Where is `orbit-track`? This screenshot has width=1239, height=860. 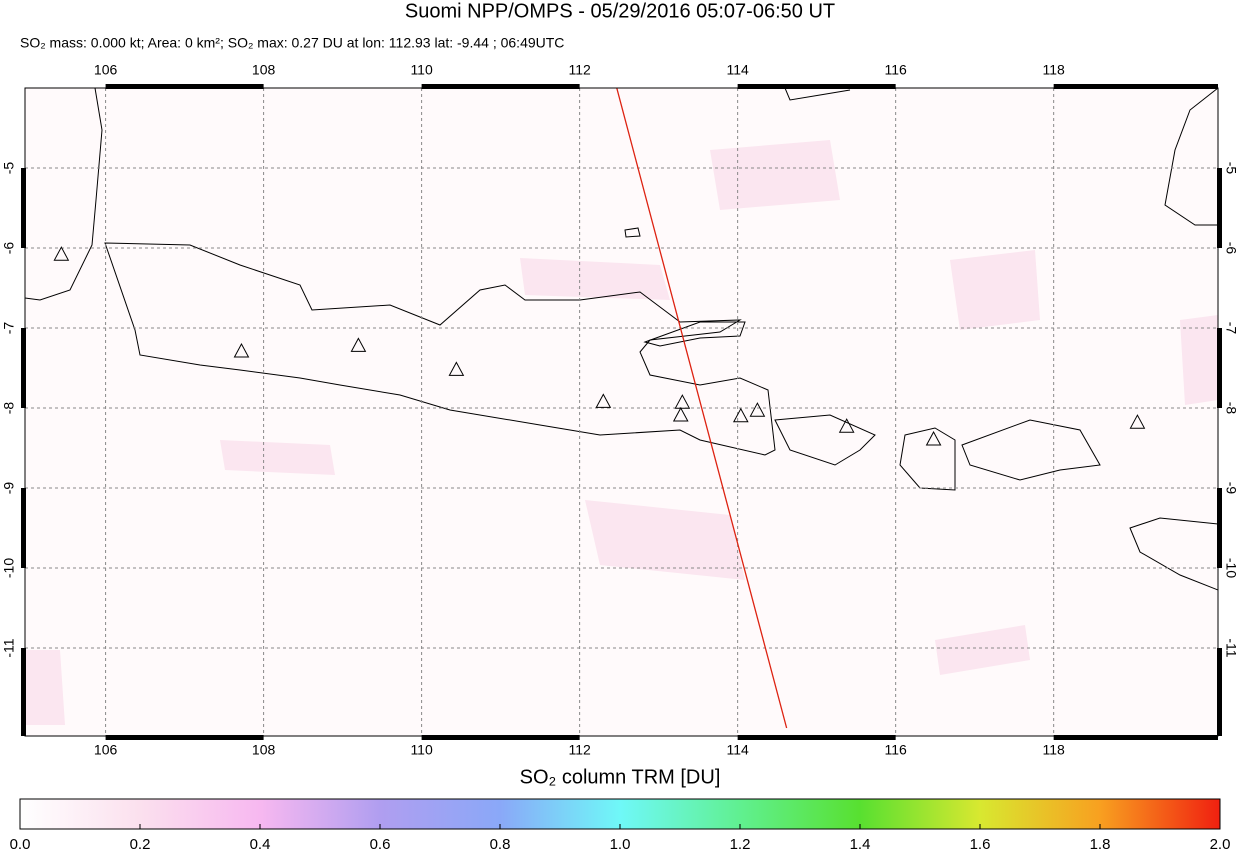 orbit-track is located at coordinates (702, 408).